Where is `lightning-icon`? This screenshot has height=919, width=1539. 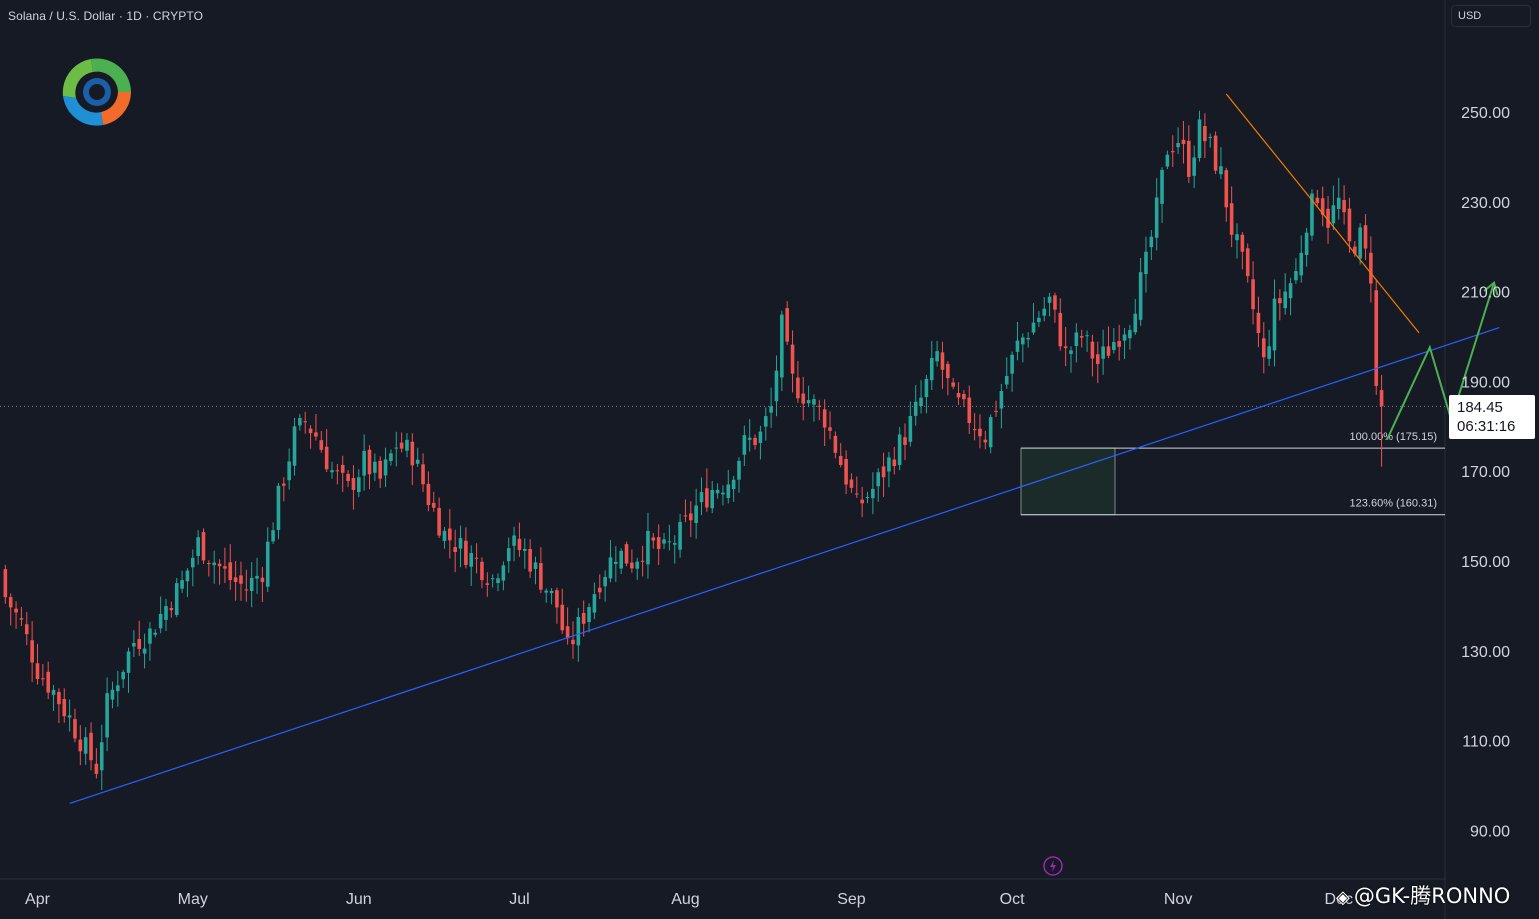 lightning-icon is located at coordinates (1053, 866).